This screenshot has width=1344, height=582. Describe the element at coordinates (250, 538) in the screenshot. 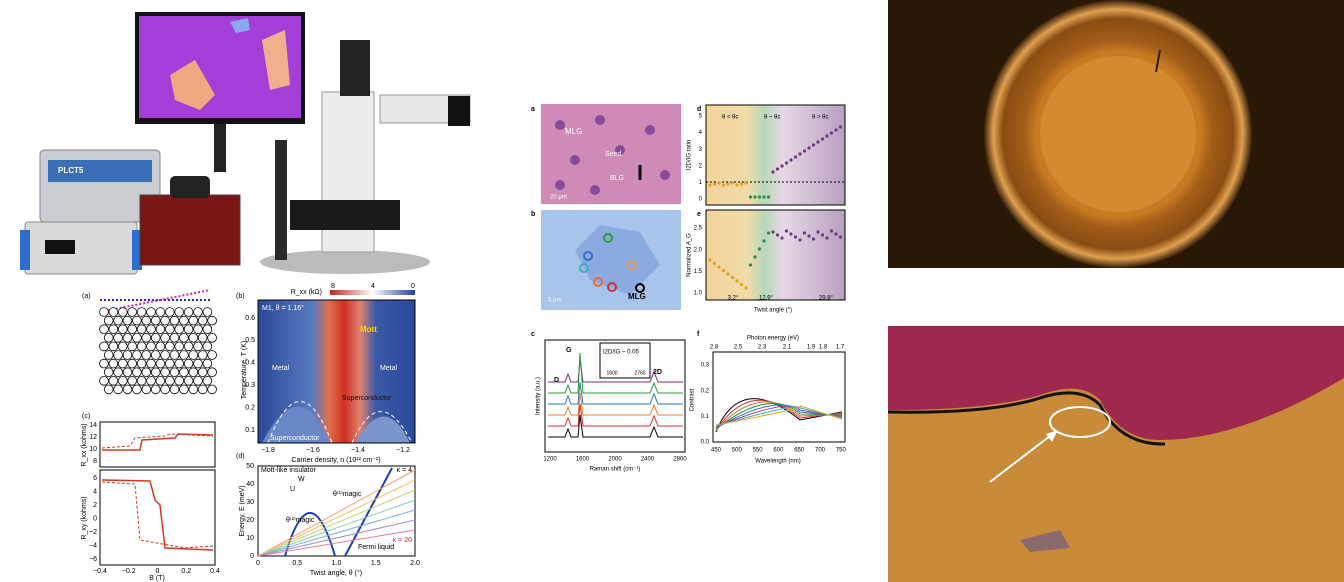

I see `tick-label: 10` at that location.